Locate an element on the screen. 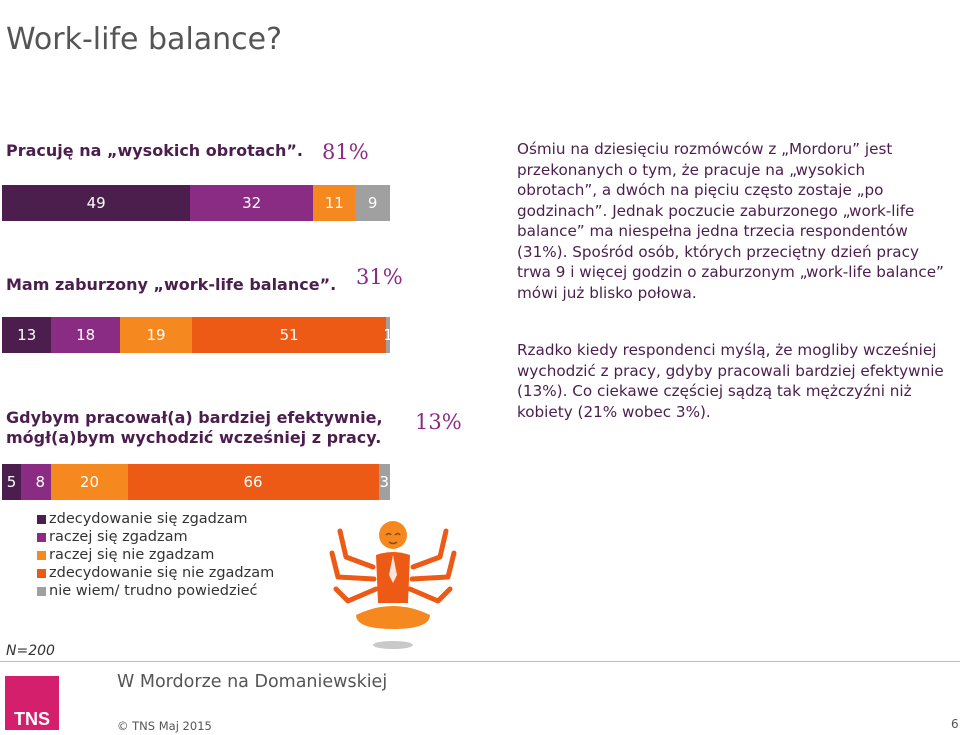  question-1-bar: 49 32 11 9 is located at coordinates (196, 203).